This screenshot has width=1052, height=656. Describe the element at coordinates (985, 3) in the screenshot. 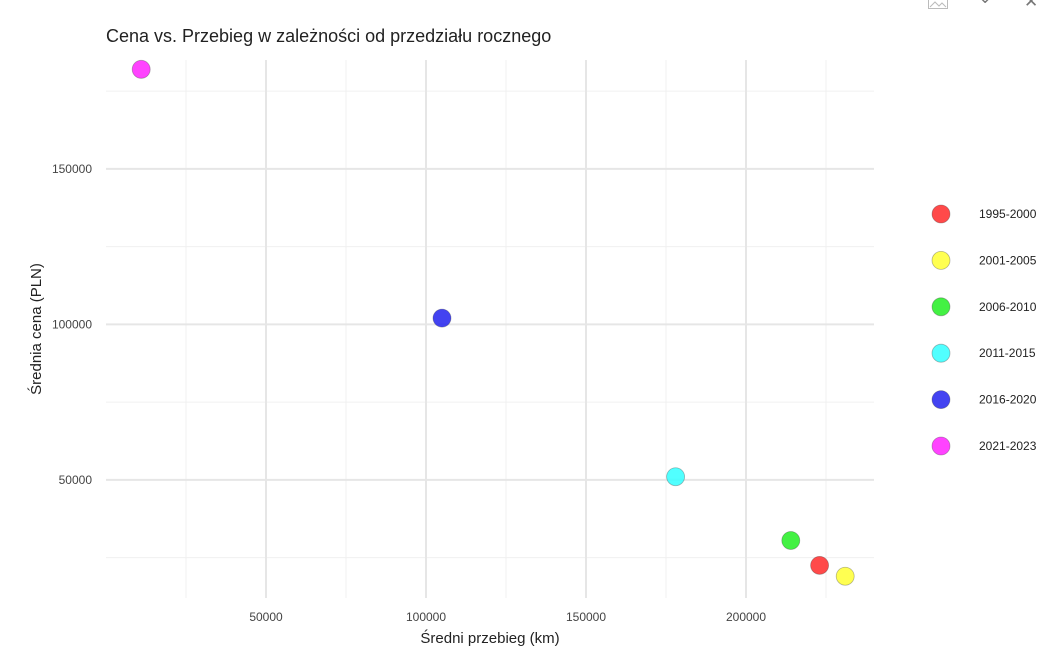

I see `chevron-down-icon: ⌄` at that location.